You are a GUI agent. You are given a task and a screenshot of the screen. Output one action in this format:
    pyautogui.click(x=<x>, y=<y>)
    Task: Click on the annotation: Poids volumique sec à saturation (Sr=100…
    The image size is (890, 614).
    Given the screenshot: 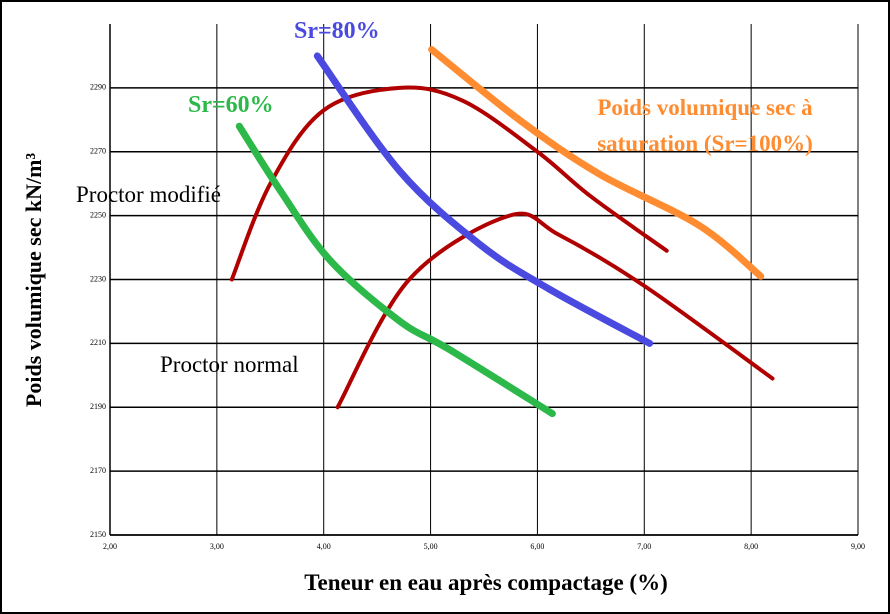 What is the action you would take?
    pyautogui.click(x=705, y=125)
    